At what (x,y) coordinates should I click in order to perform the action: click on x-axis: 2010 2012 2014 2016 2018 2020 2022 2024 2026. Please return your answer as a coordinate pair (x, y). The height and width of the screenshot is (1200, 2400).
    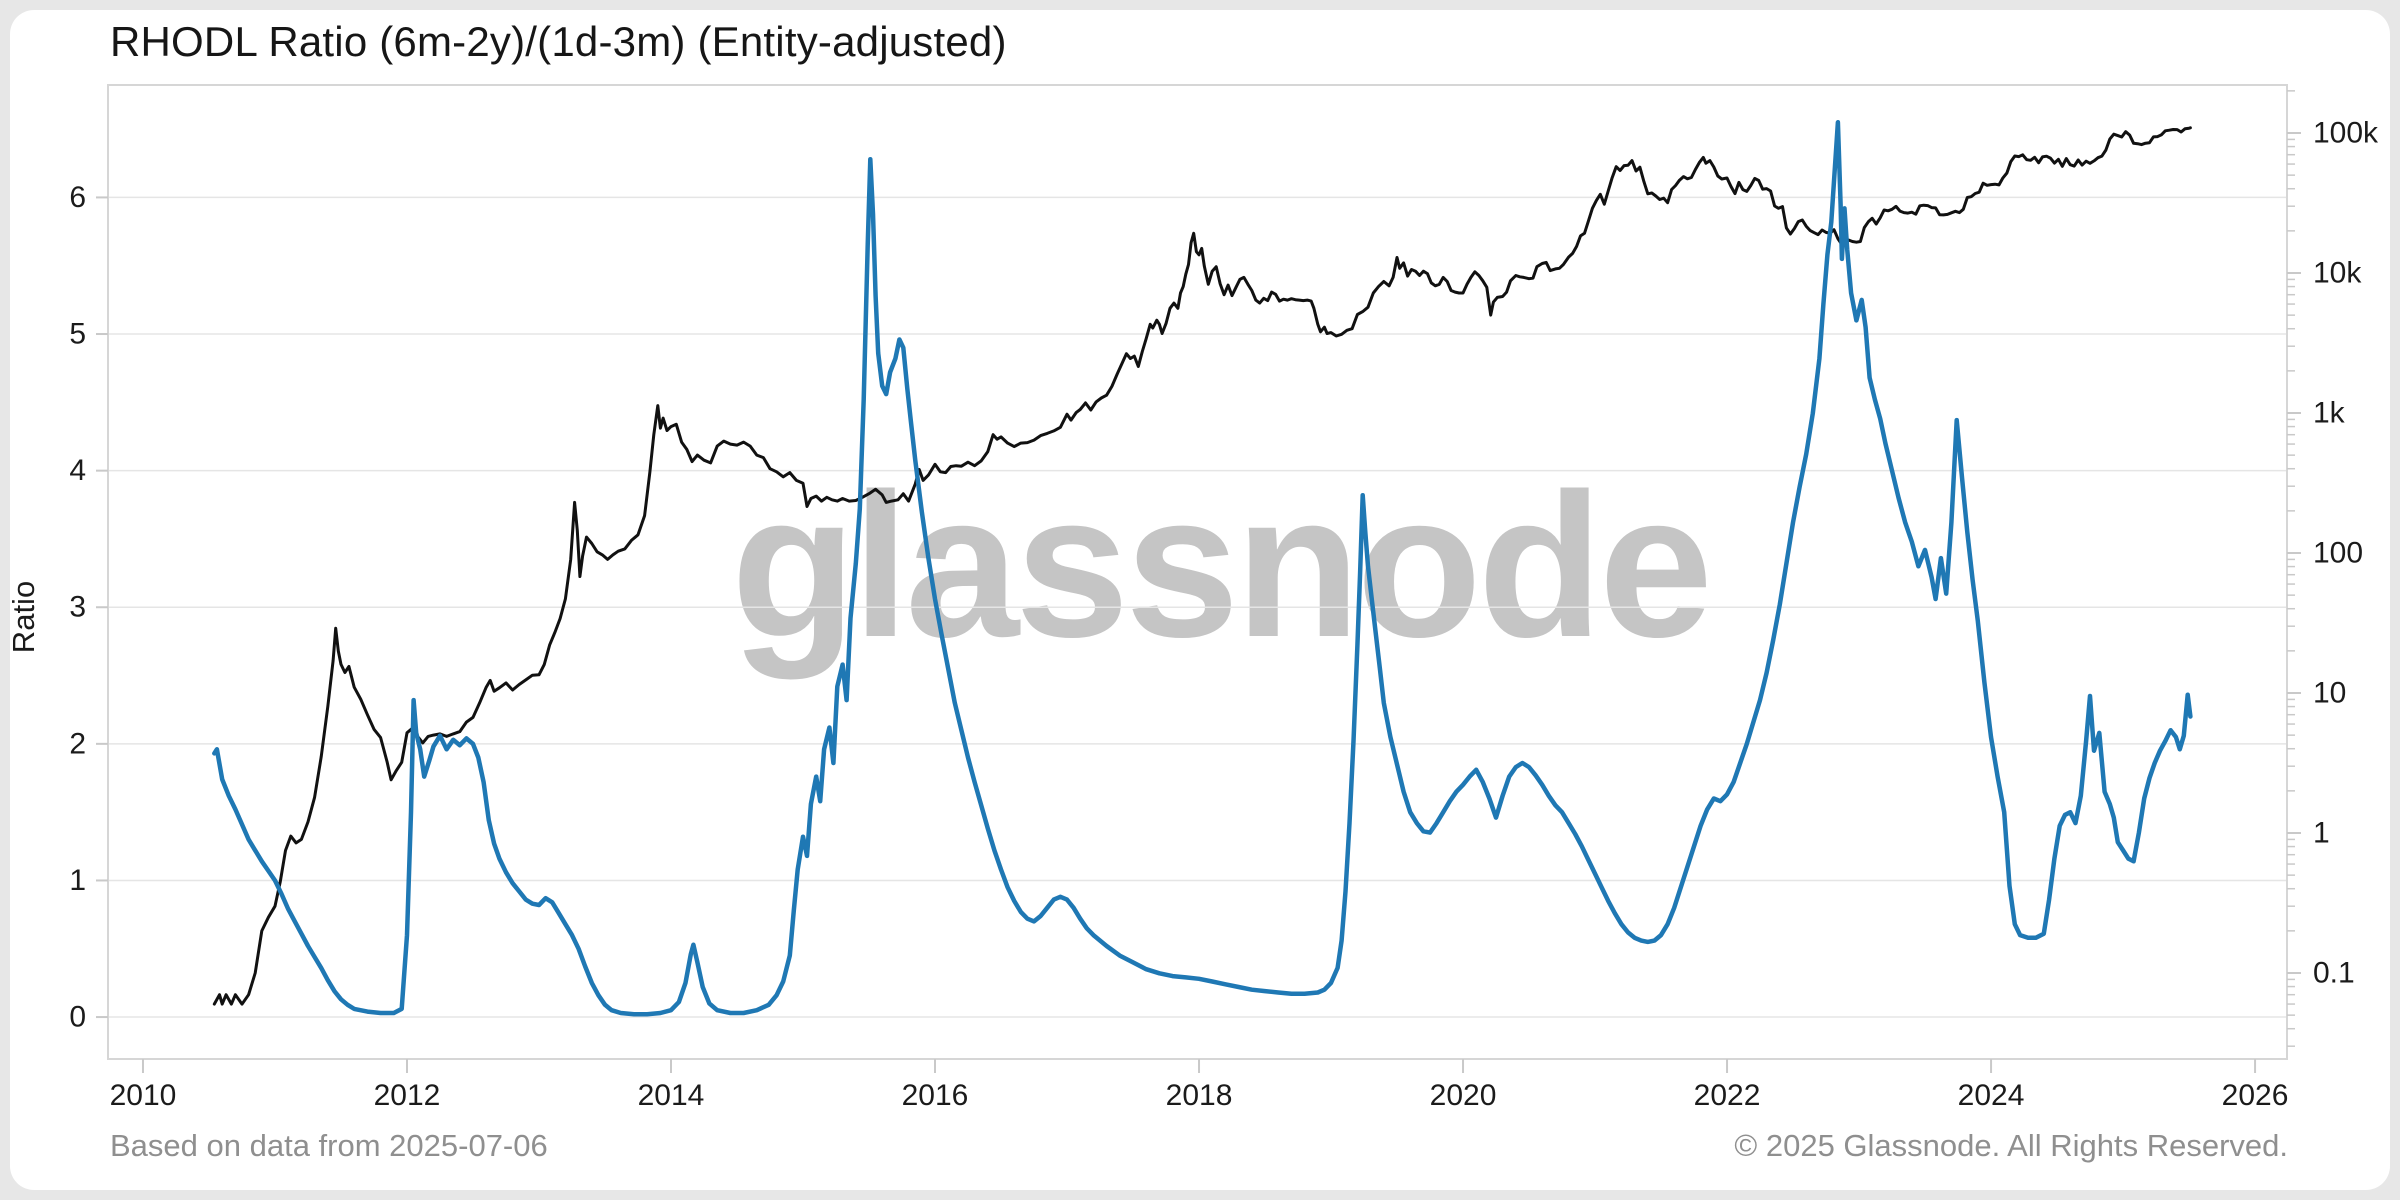
    Looking at the image, I should click on (1199, 1085).